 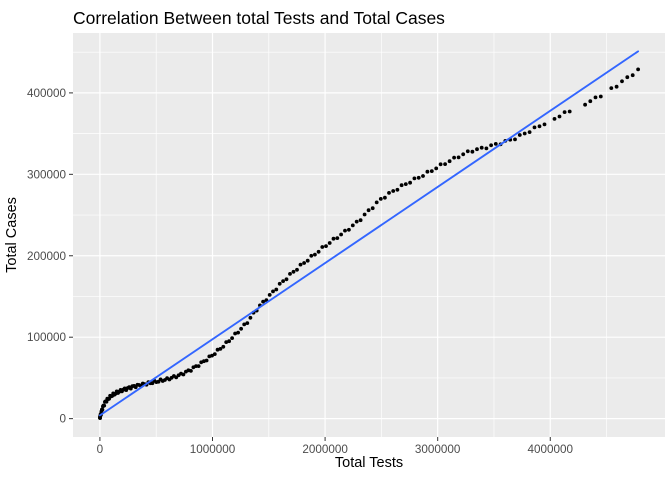 I want to click on x-tick-label: 1000000, so click(x=213, y=449).